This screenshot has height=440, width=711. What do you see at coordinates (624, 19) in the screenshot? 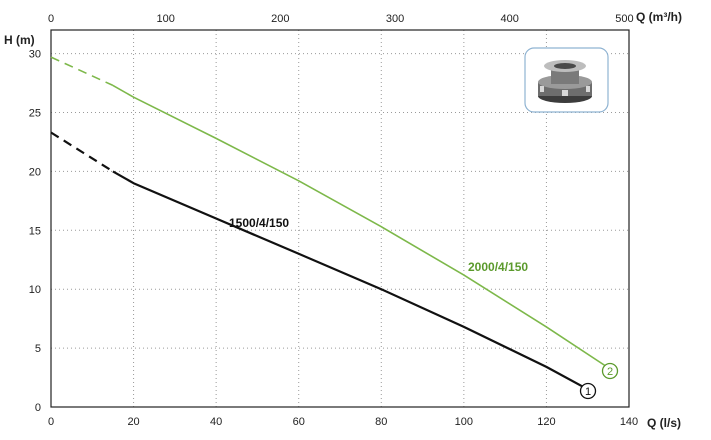
I see `x2-tick-label: 500` at bounding box center [624, 19].